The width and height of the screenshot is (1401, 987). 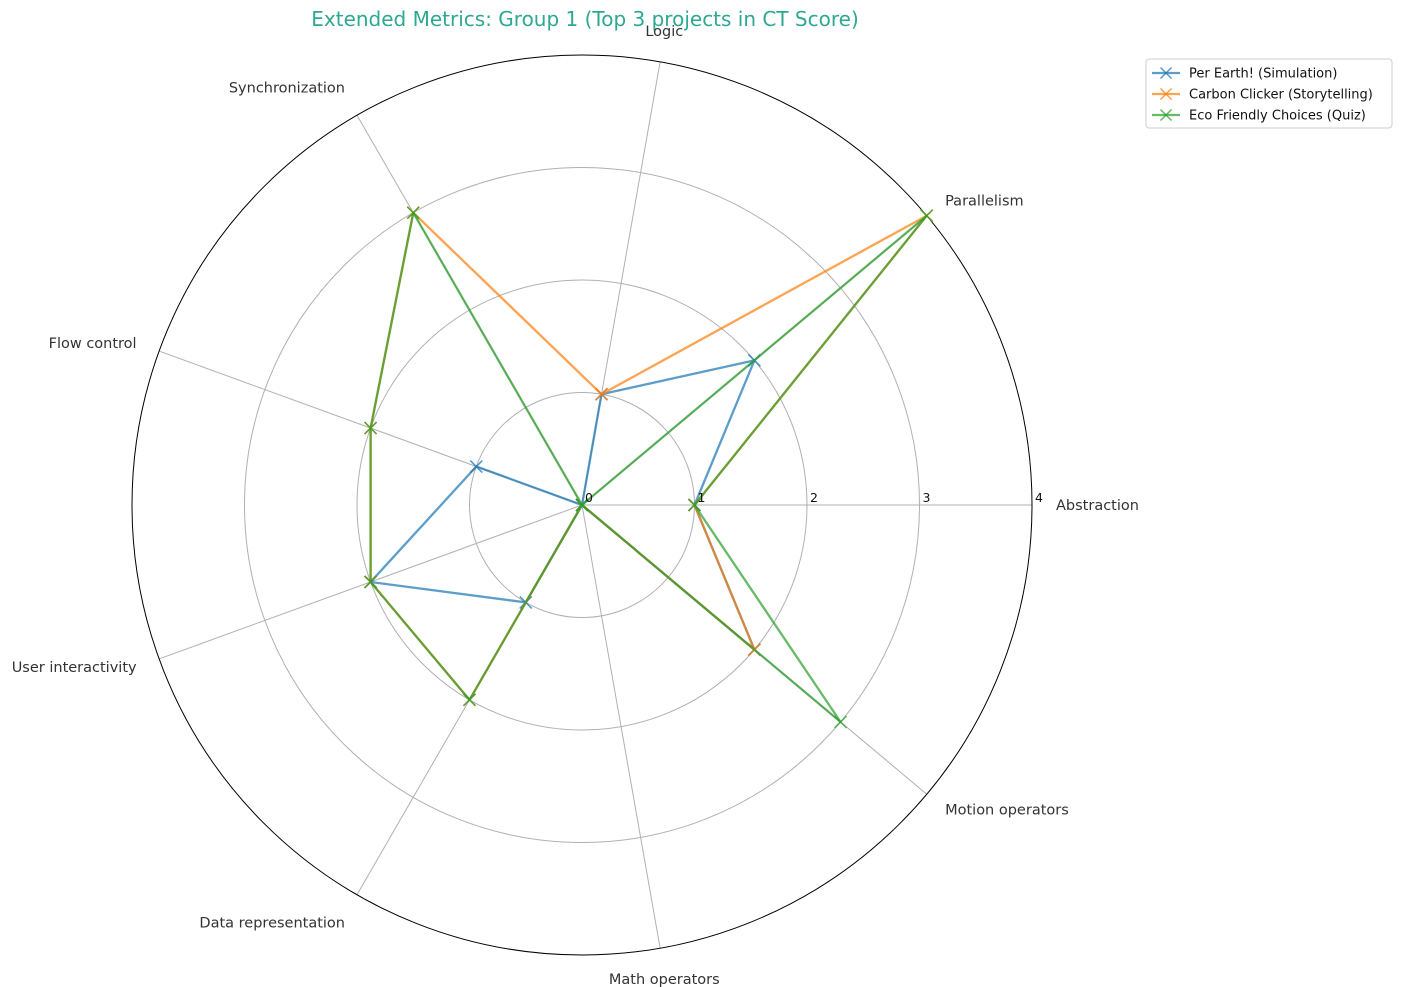 I want to click on axis-label: Motion operators, so click(x=1007, y=811).